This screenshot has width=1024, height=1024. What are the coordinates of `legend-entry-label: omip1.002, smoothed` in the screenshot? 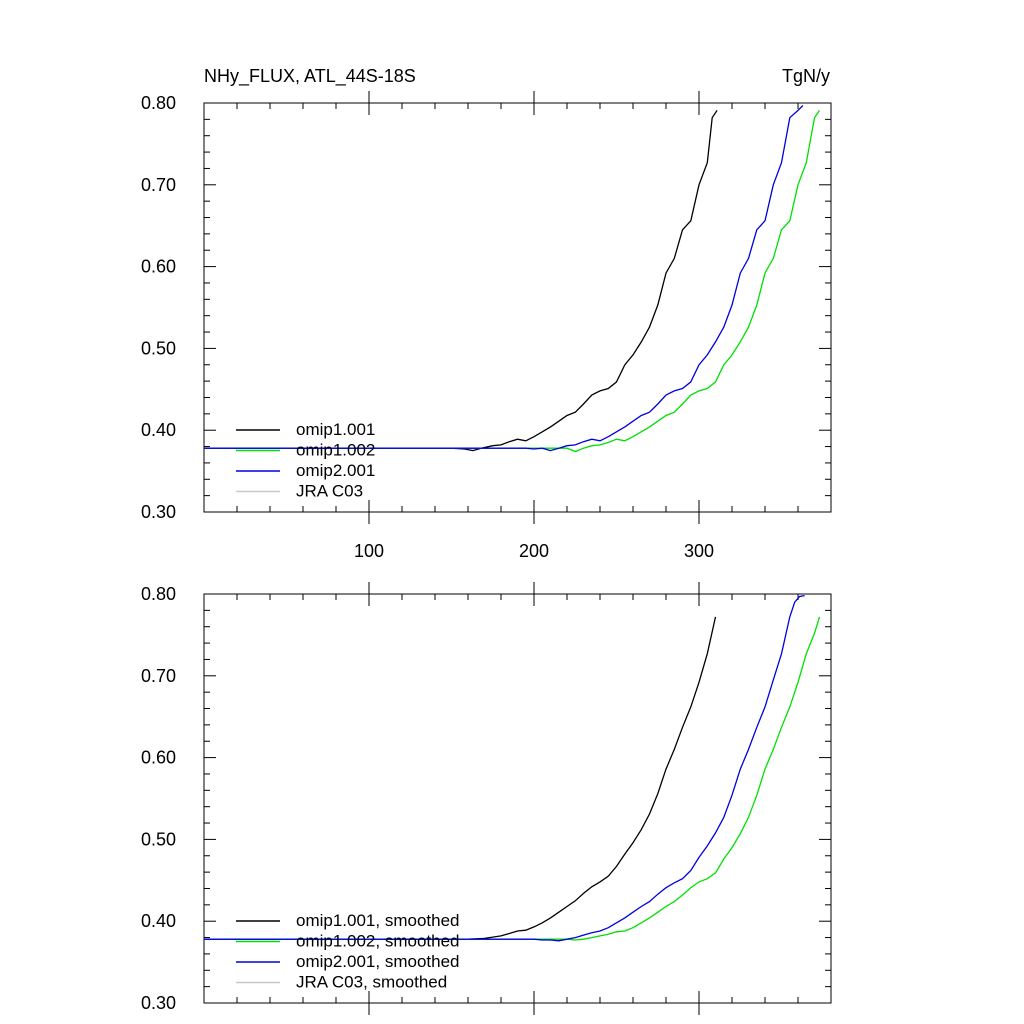 It's located at (378, 941).